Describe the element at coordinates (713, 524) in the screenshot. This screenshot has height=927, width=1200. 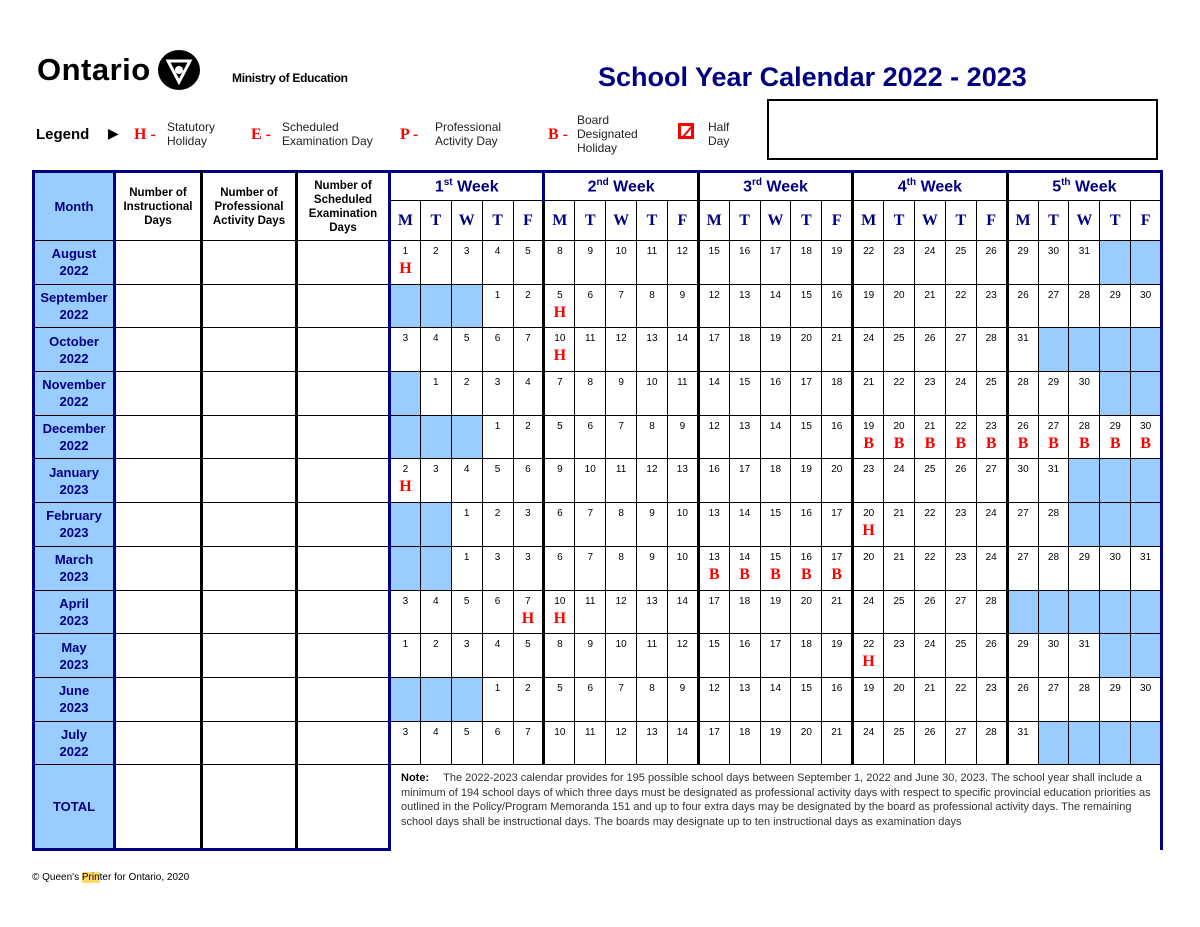
I see `day-cell: 13` at that location.